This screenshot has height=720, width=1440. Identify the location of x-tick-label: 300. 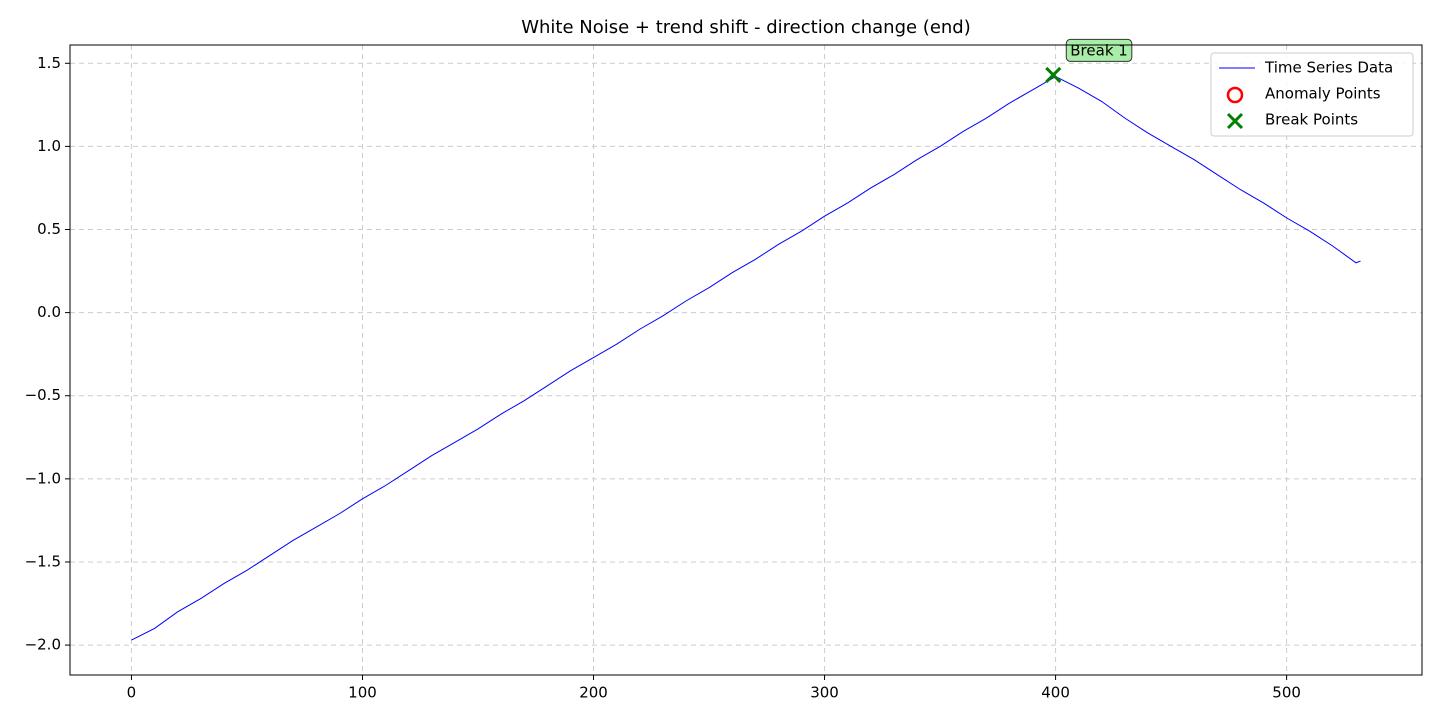
(824, 693).